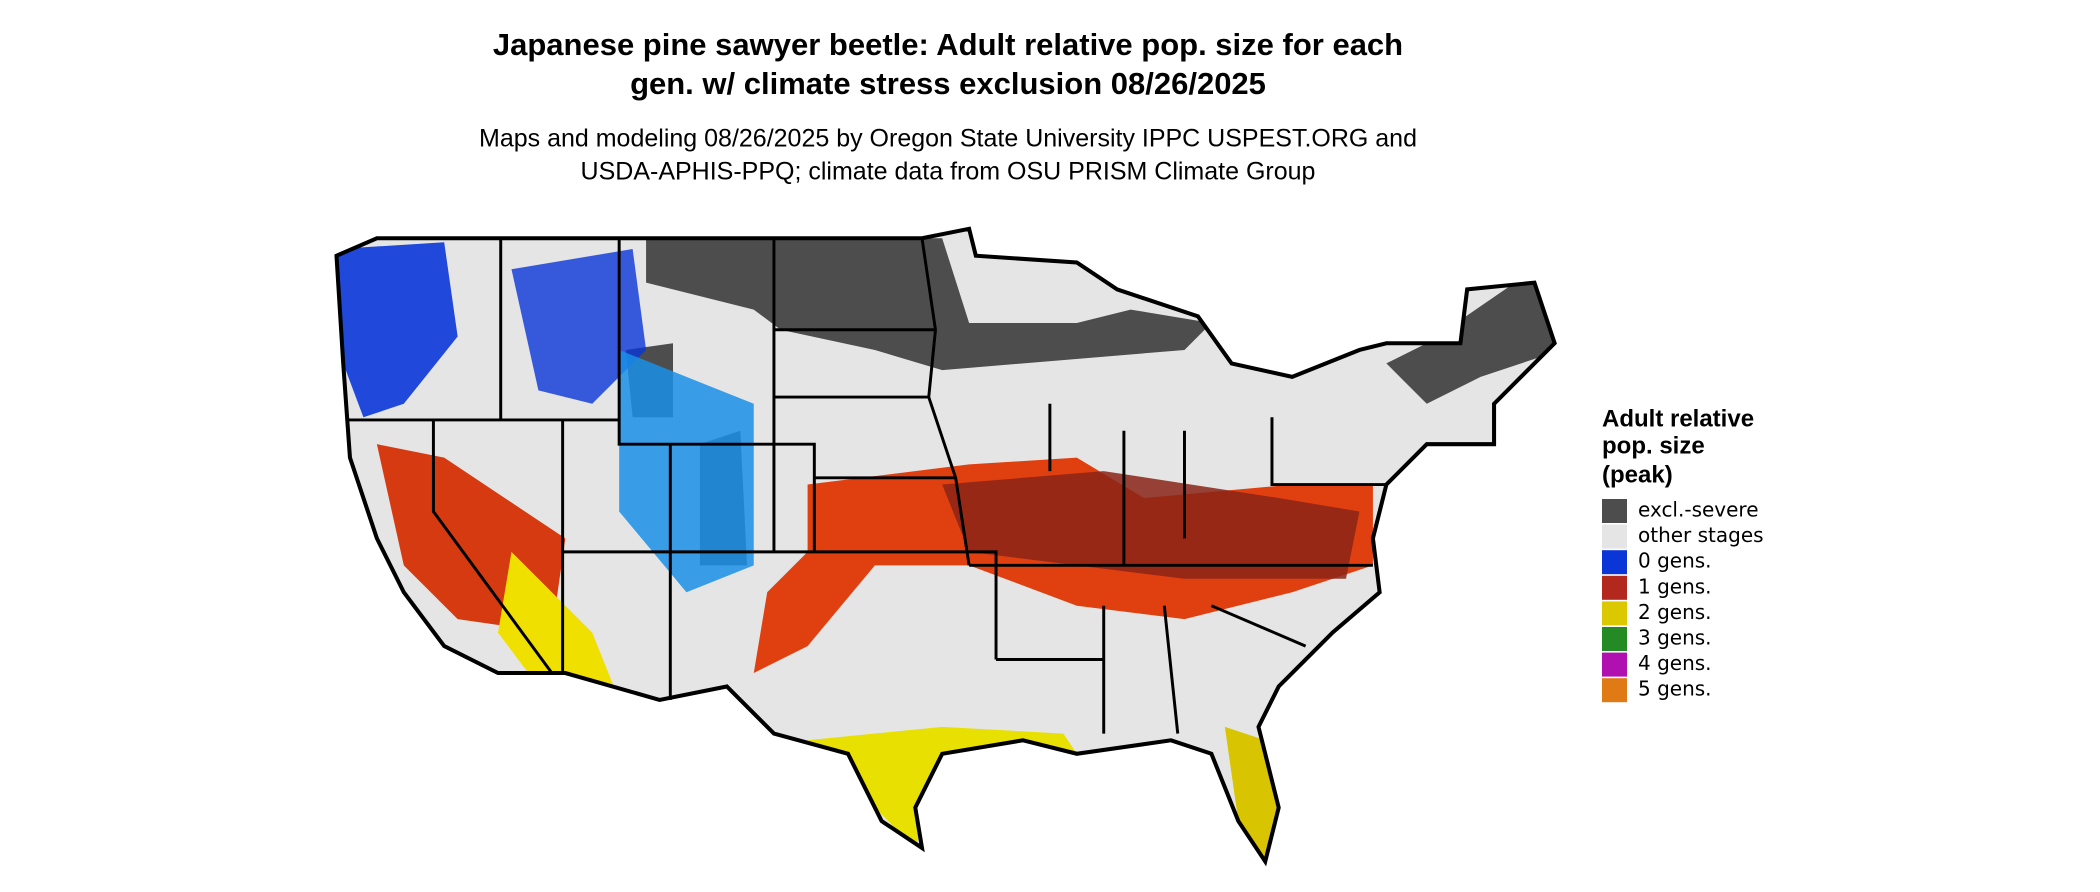  What do you see at coordinates (1675, 561) in the screenshot?
I see `legend-label: 0 gens.` at bounding box center [1675, 561].